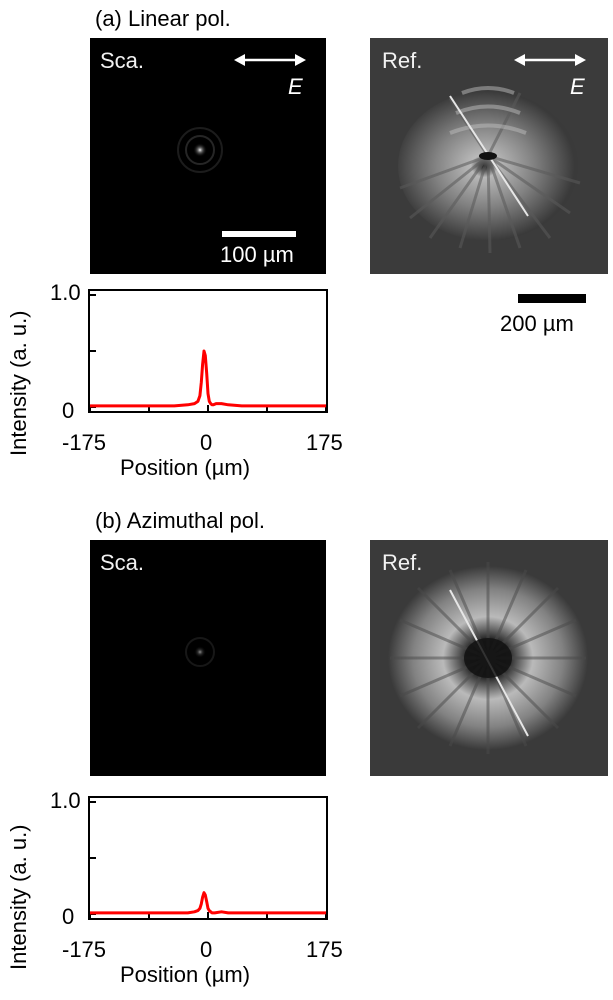 The height and width of the screenshot is (1000, 613). Describe the element at coordinates (537, 323) in the screenshot. I see `scale-bar-large-label: 200 µm` at that location.